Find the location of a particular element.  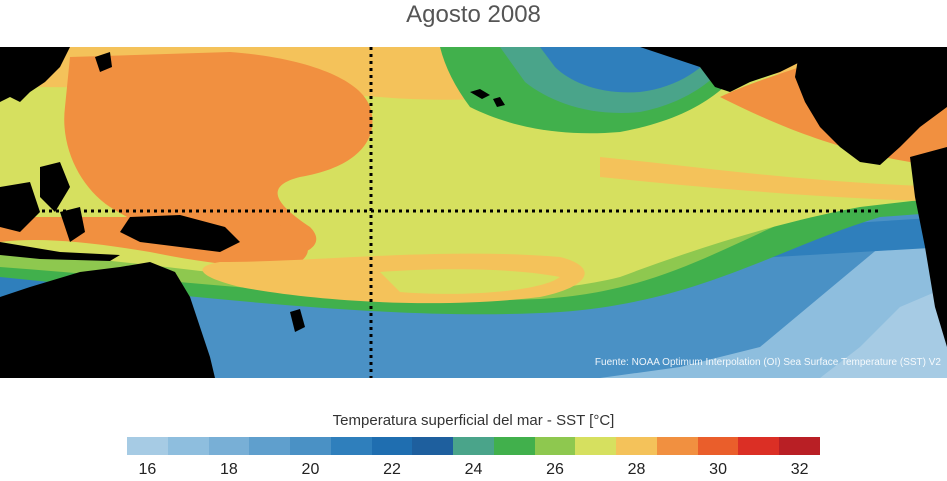

colorbar is located at coordinates (474, 446).